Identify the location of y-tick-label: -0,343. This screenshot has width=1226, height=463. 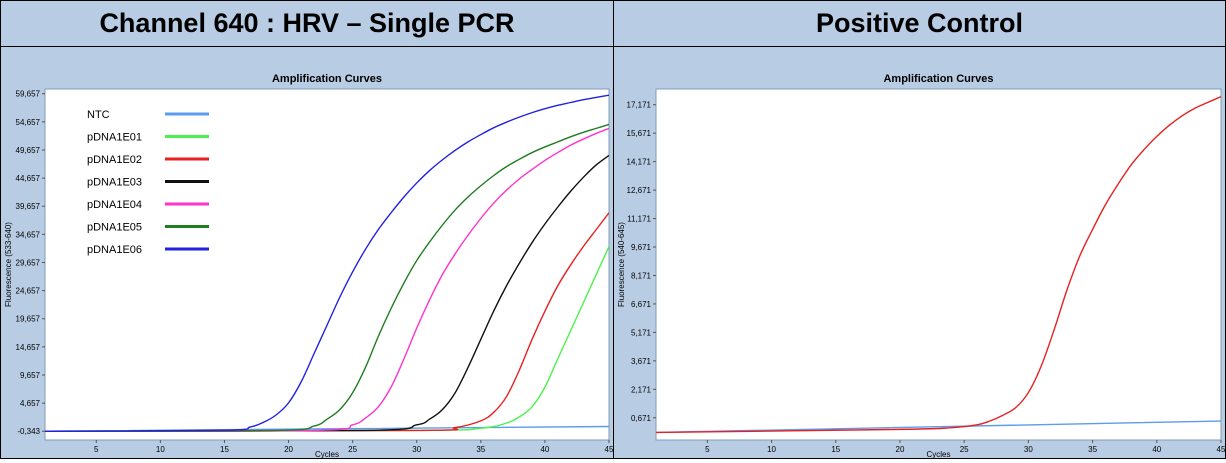
(28, 431).